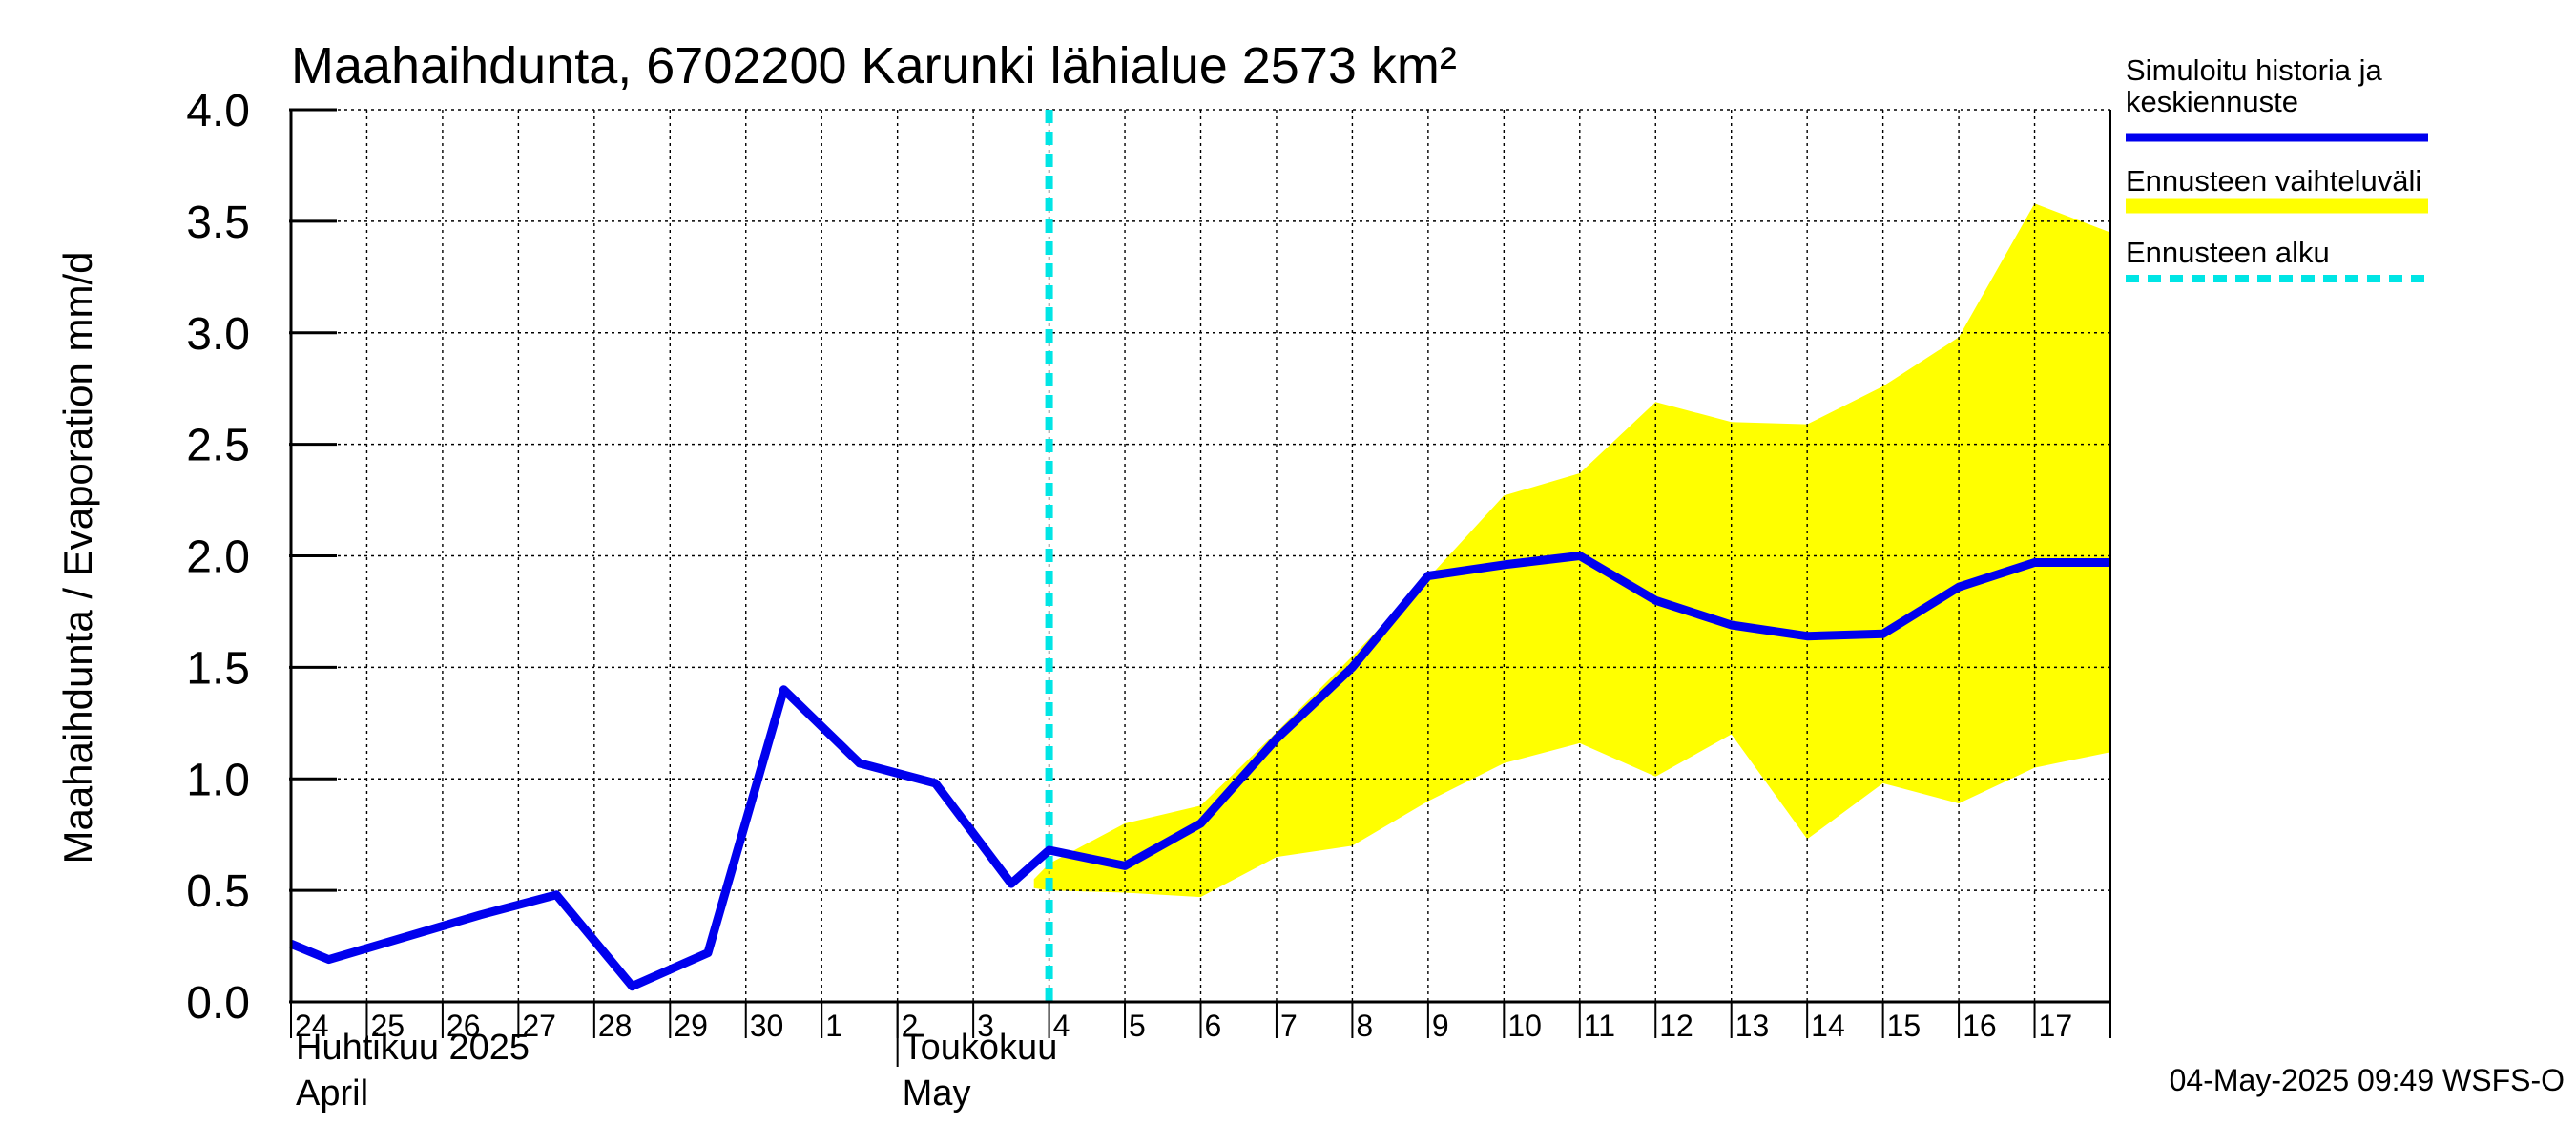 The width and height of the screenshot is (2576, 1145). I want to click on x-tick-label: 8, so click(1364, 1026).